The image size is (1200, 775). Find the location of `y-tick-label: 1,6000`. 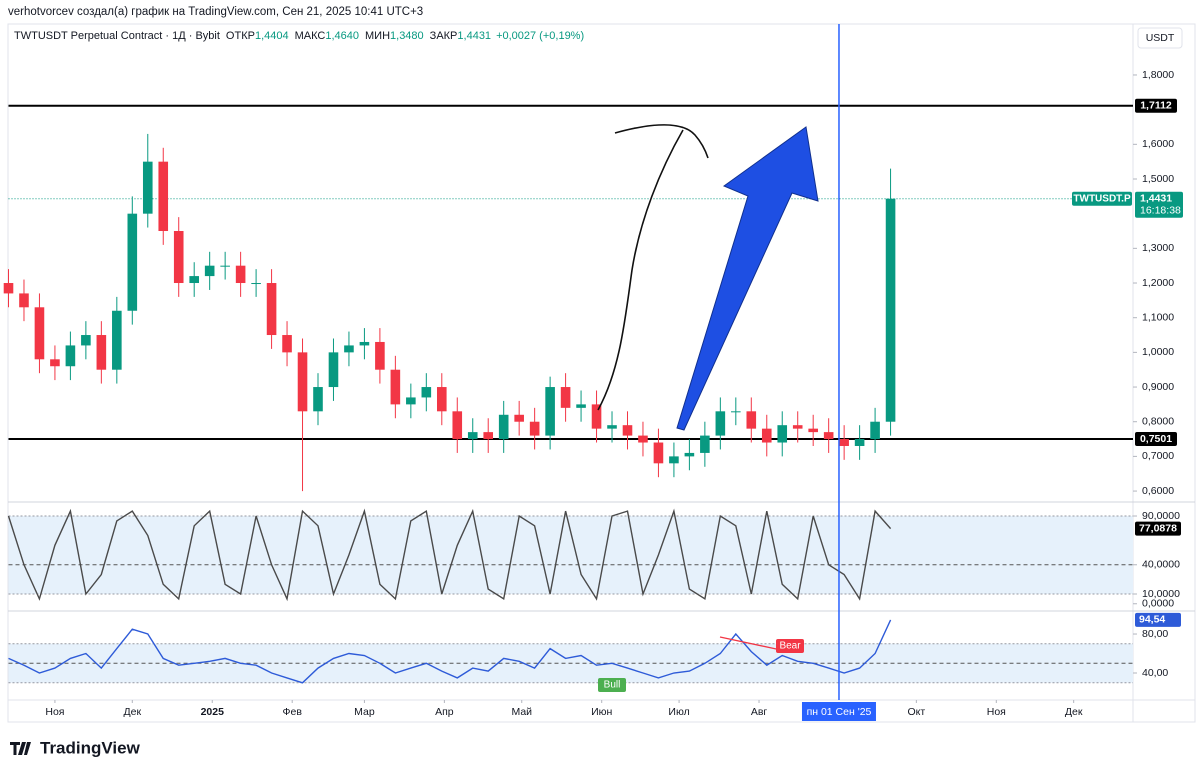

y-tick-label: 1,6000 is located at coordinates (1158, 144).